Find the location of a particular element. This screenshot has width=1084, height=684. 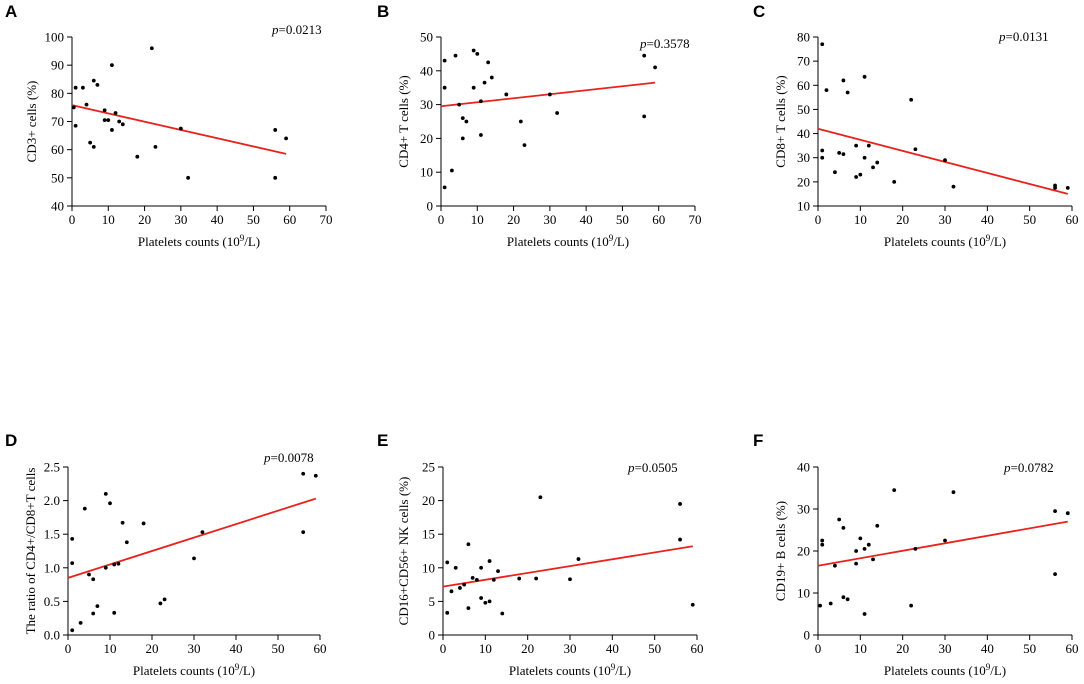

y-axis-label: CD16+CD56+ NK cells (%) is located at coordinates (403, 551).